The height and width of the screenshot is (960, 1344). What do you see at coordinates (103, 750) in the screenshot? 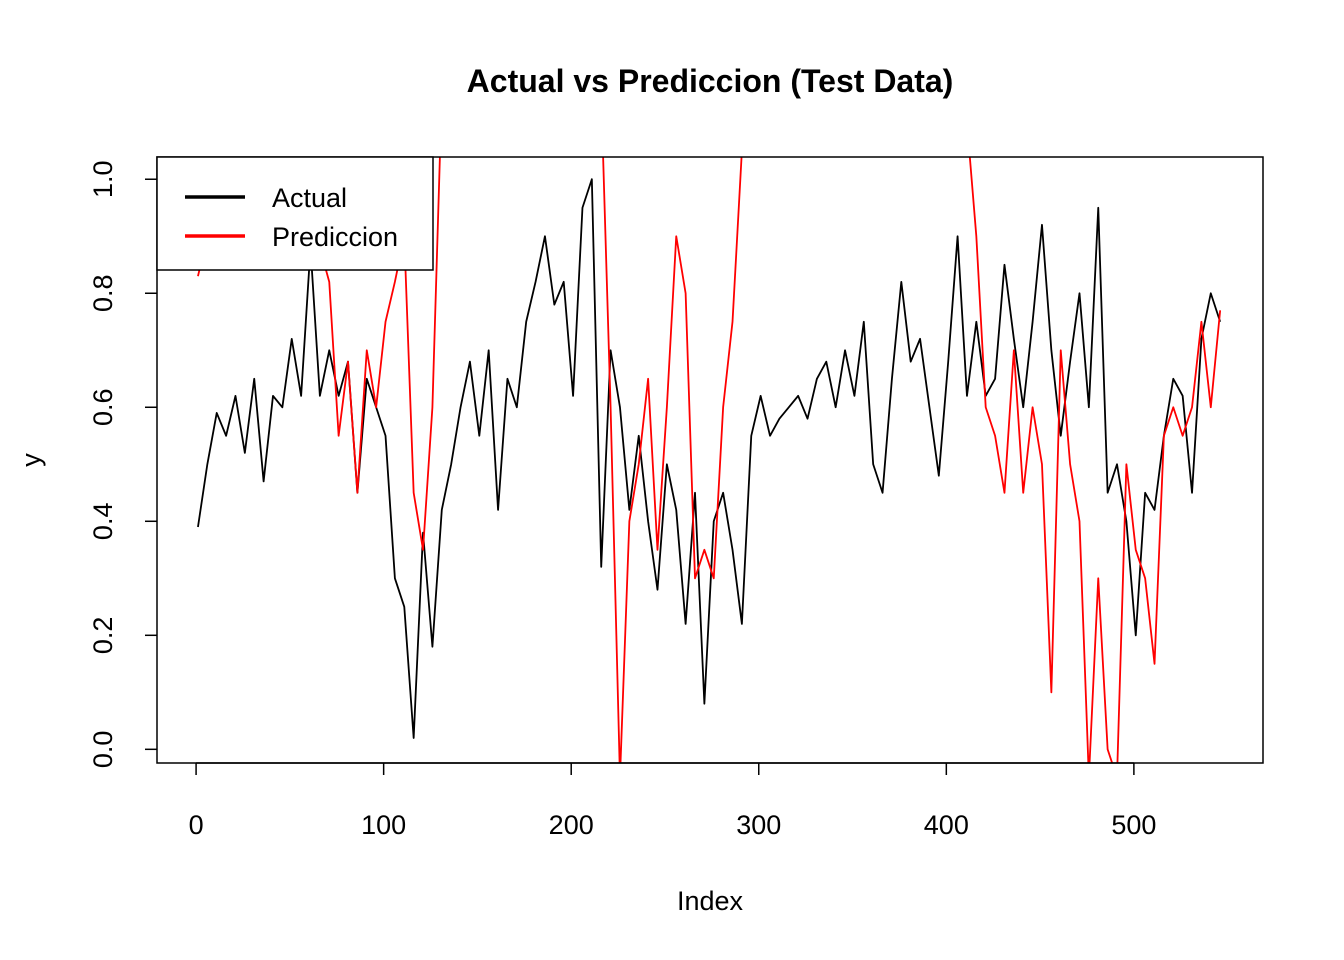
I see `y-tick-label: 0.0` at bounding box center [103, 750].